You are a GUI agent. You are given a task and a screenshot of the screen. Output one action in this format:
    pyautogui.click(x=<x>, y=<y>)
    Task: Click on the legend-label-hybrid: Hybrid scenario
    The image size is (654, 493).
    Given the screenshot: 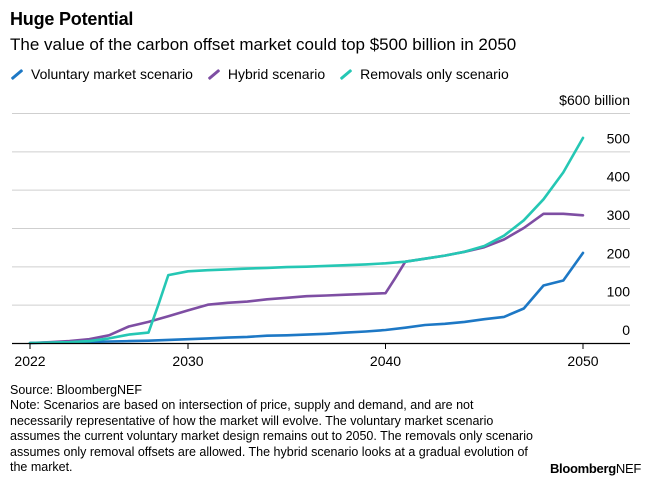 What is the action you would take?
    pyautogui.click(x=276, y=74)
    